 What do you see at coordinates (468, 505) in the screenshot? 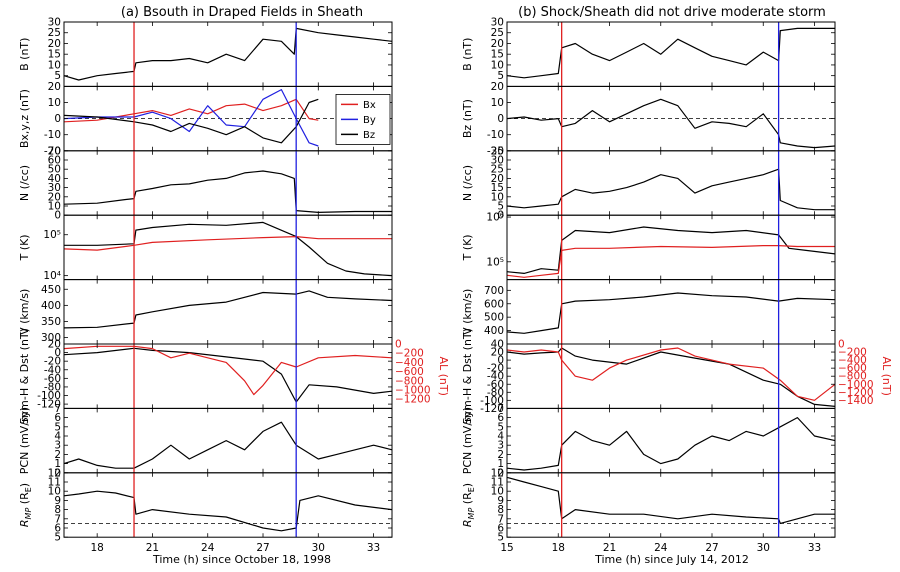
I see `y-axis-label: RMP (RE)` at bounding box center [468, 505].